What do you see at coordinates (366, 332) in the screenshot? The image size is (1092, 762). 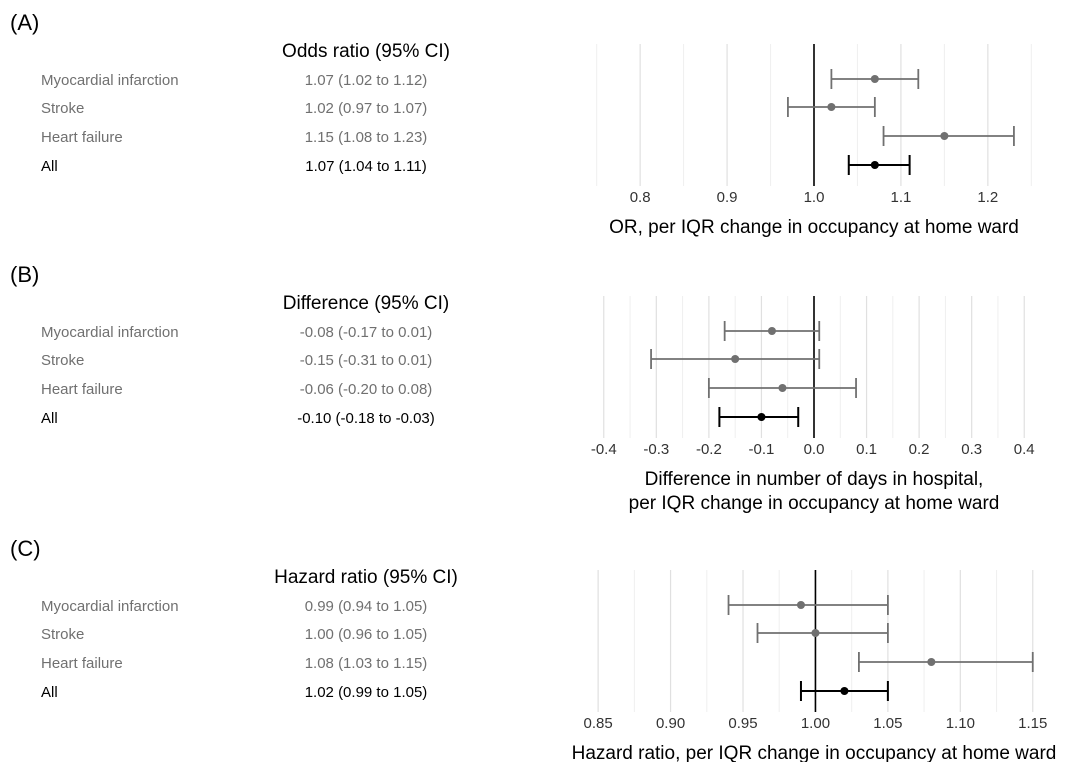 I see `row-estimate-text: -0.08 (-0.17 to 0.01)` at bounding box center [366, 332].